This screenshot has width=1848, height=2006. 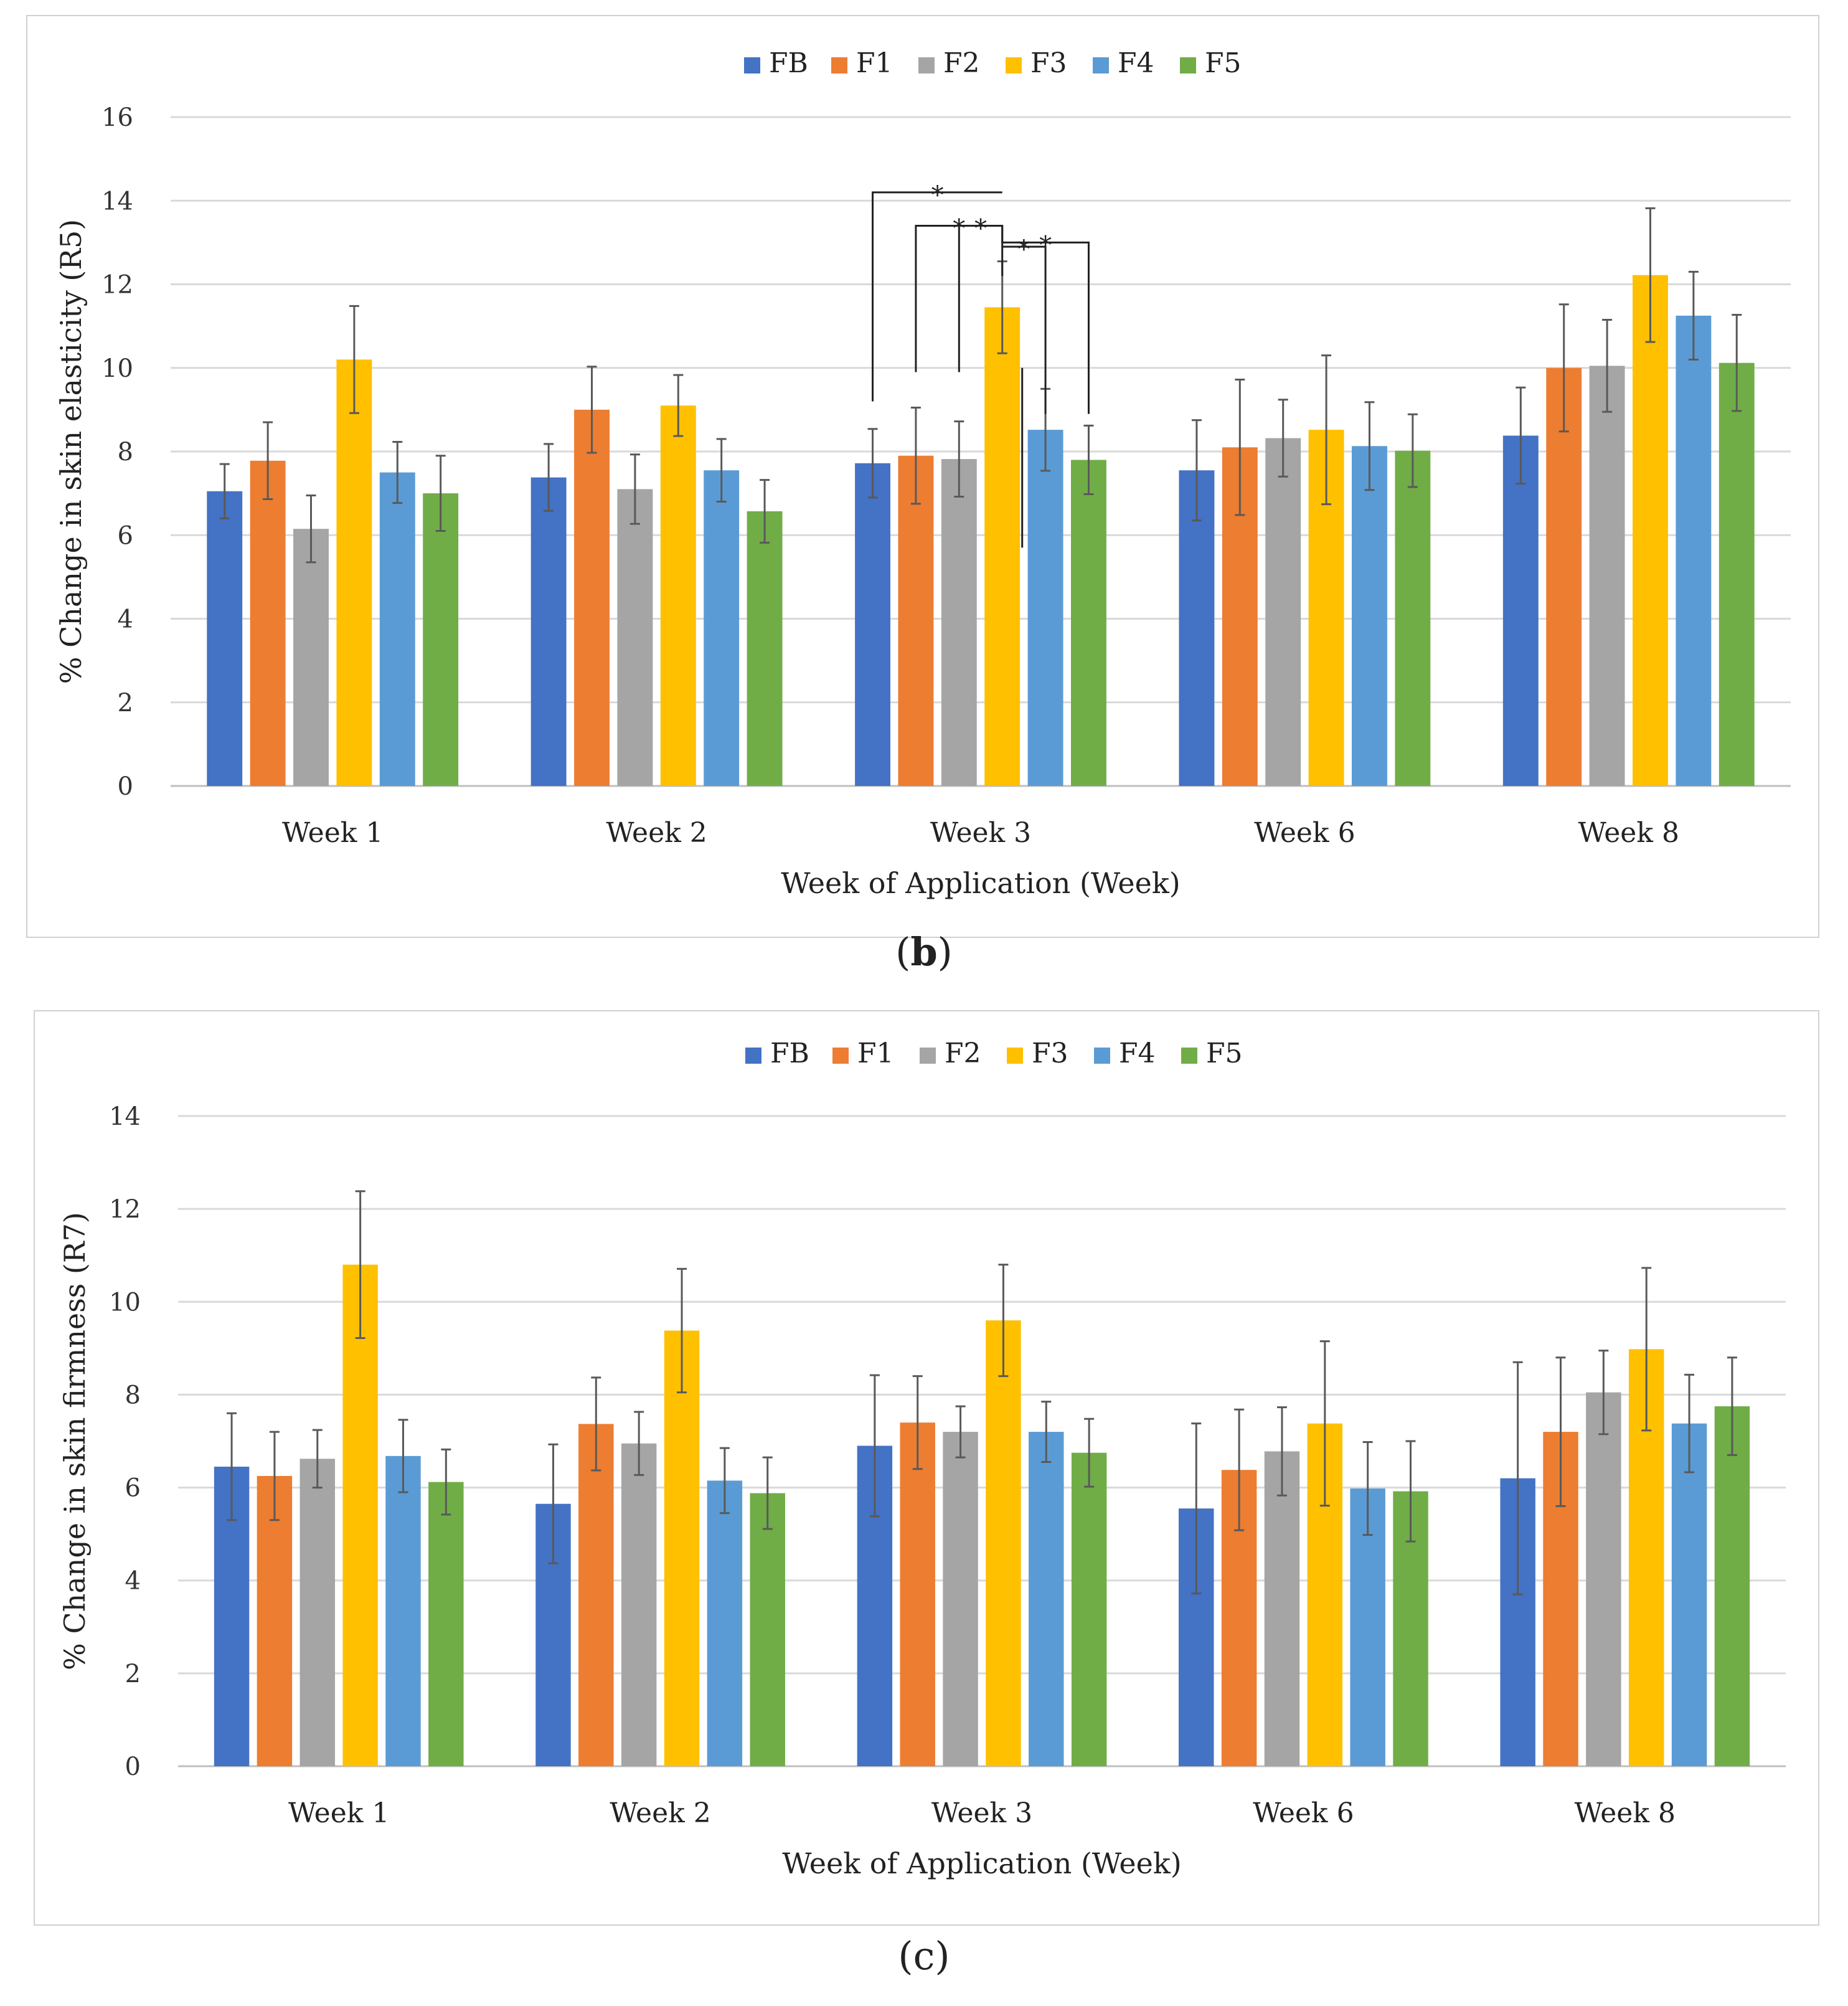 I want to click on panel-label-c: (c), so click(x=924, y=1956).